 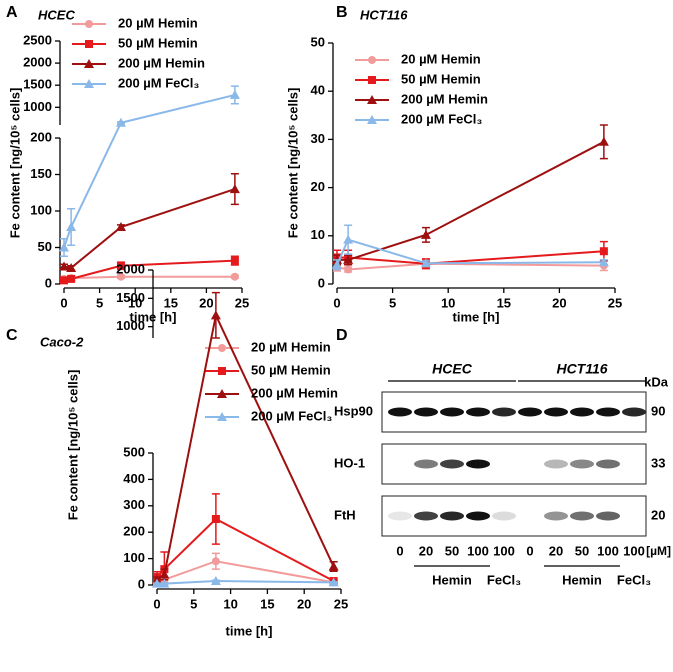 I want to click on panel-letter: A, so click(x=12, y=12).